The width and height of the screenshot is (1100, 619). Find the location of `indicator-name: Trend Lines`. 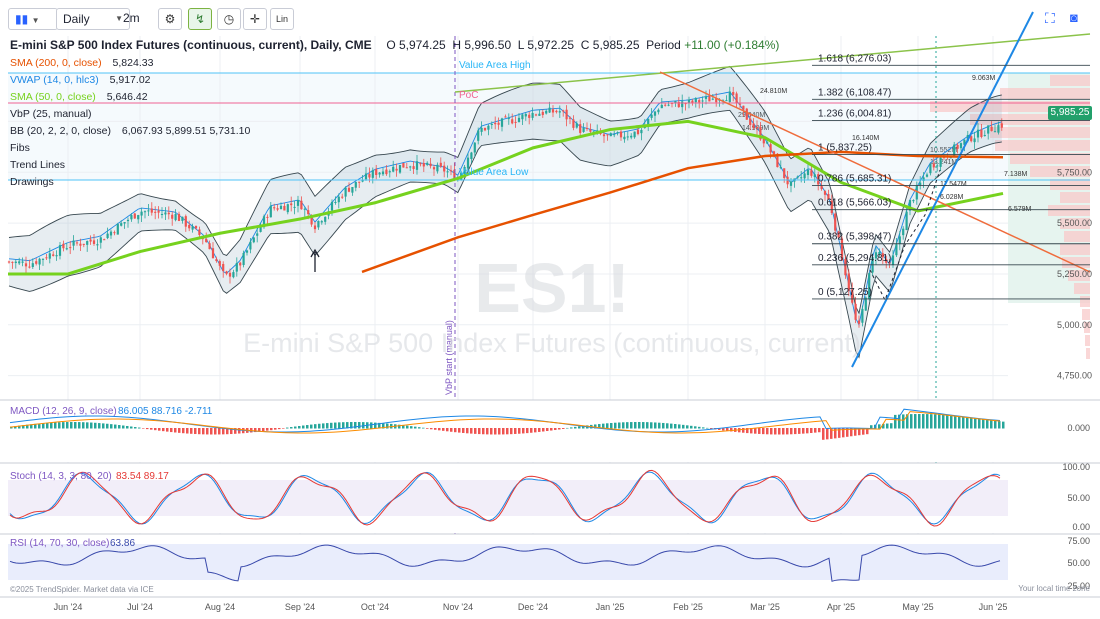

indicator-name: Trend Lines is located at coordinates (38, 165).